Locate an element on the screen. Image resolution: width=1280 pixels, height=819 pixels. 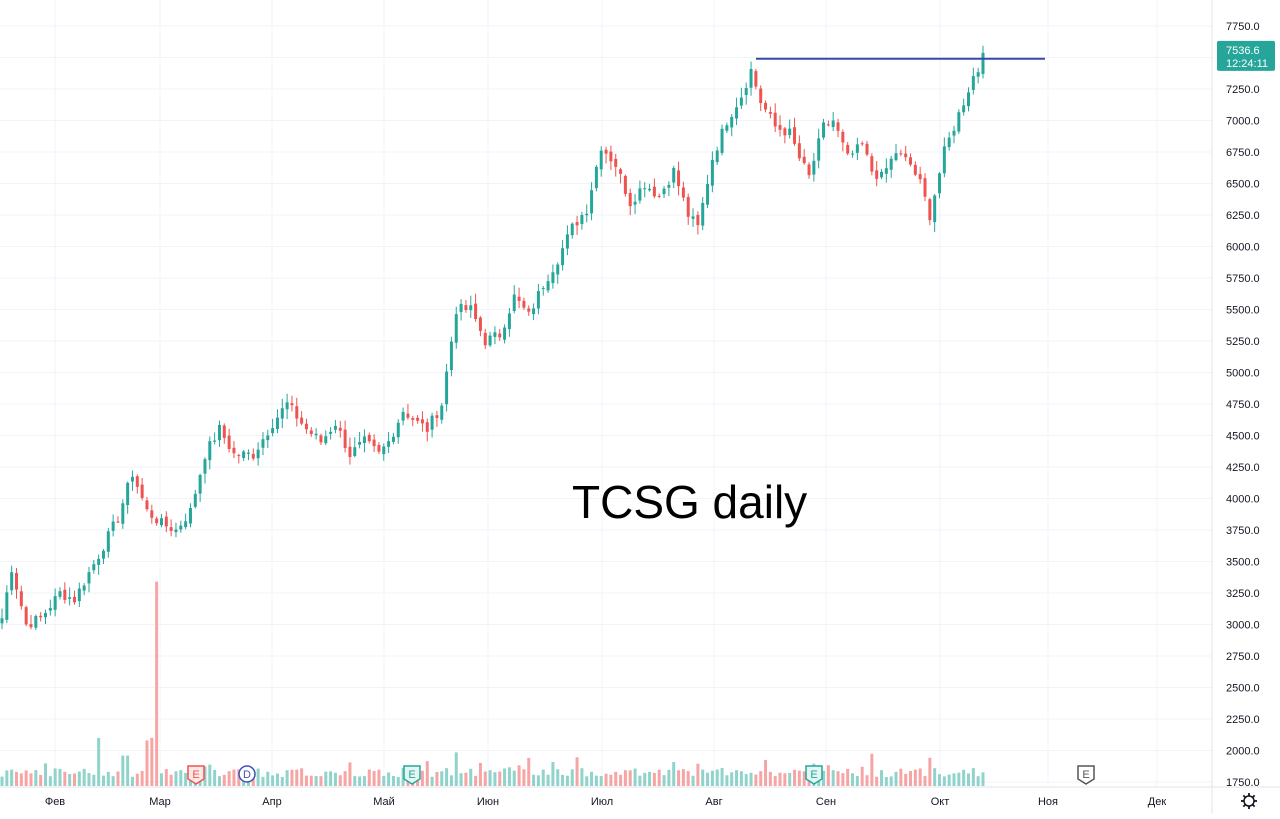
y-tick-label: 3000.0 is located at coordinates (1243, 626).